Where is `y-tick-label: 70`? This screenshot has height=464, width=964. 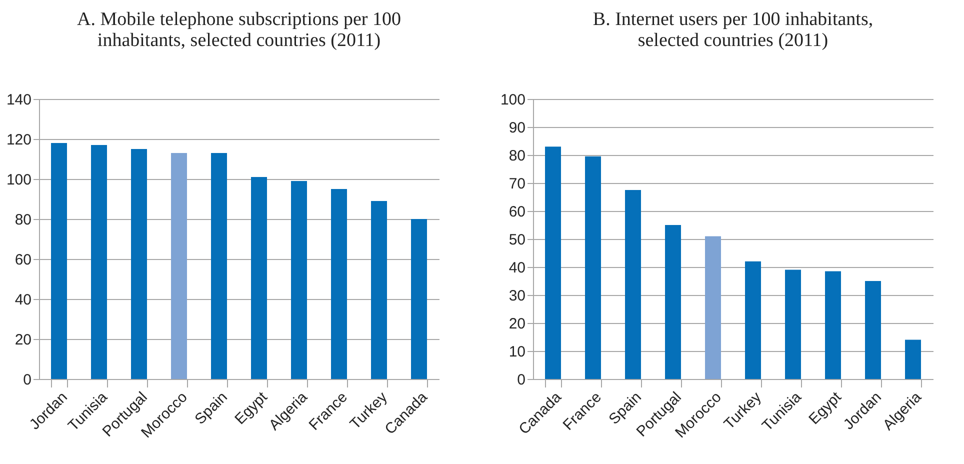 y-tick-label: 70 is located at coordinates (517, 184).